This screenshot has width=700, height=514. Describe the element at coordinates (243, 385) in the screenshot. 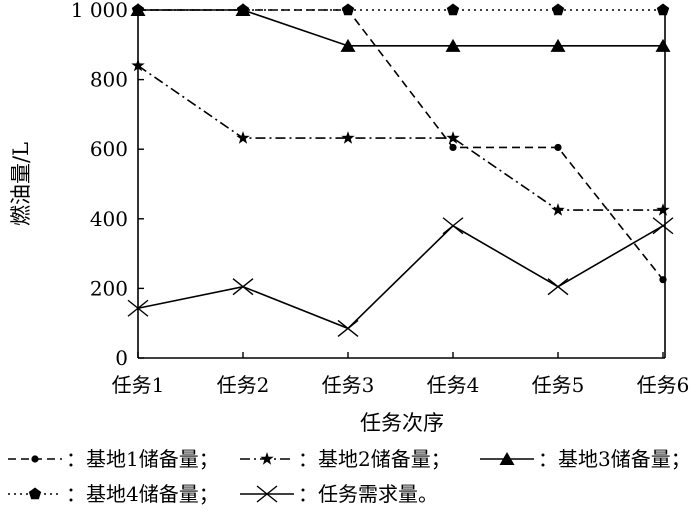

I see `x-tick-label: 任务2` at that location.